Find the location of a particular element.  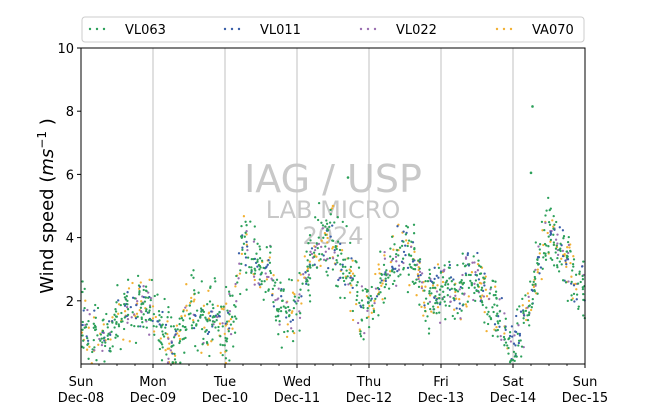

legend-label: VL011 is located at coordinates (280, 30).